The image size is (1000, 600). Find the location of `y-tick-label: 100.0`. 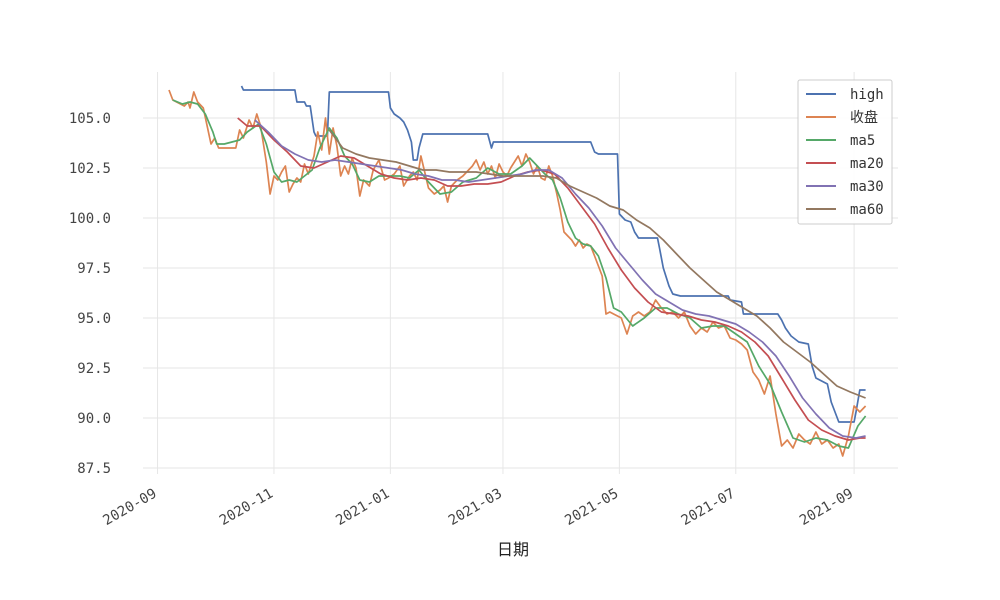

y-tick-label: 100.0 is located at coordinates (90, 219).